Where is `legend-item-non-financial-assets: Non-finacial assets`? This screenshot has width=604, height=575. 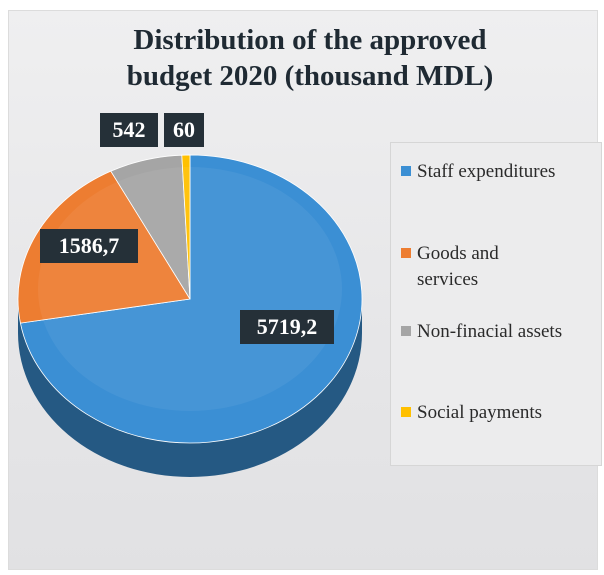
legend-item-non-financial-assets: Non-finacial assets is located at coordinates (501, 332).